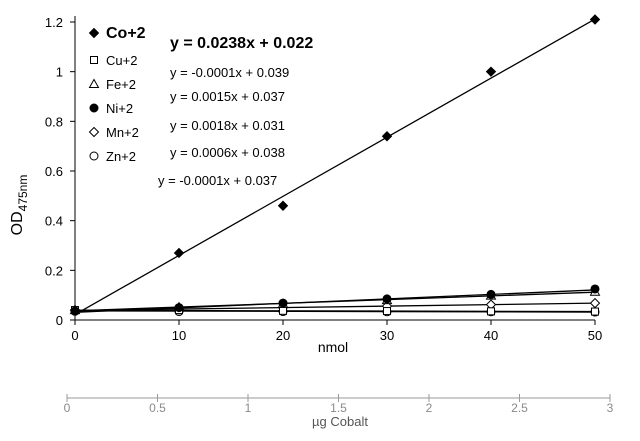 The width and height of the screenshot is (640, 441). I want to click on legend-label-Fe2: Fe+2, so click(121, 84).